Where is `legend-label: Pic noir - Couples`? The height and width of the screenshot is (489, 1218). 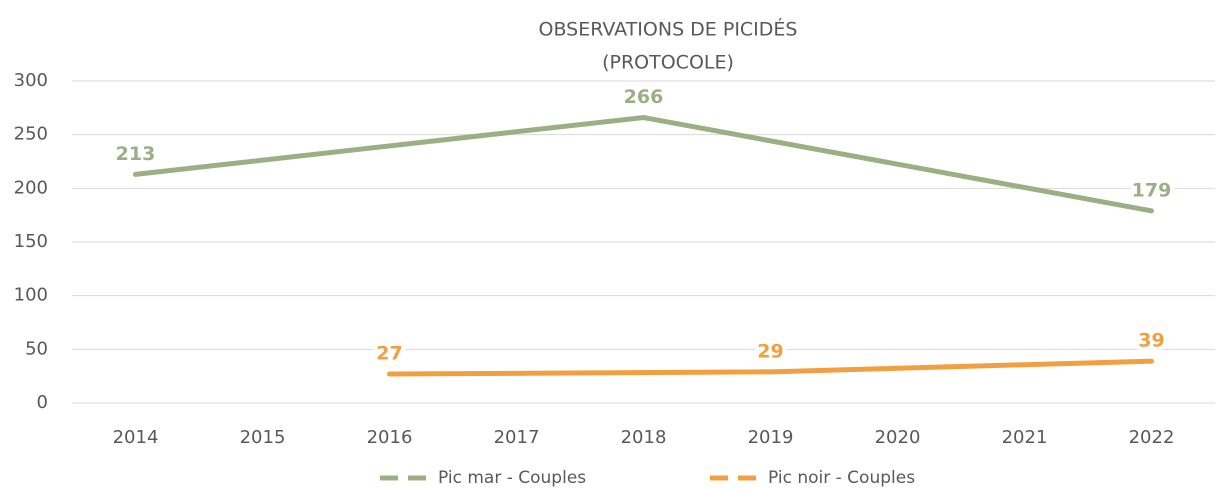
legend-label: Pic noir - Couples is located at coordinates (841, 478).